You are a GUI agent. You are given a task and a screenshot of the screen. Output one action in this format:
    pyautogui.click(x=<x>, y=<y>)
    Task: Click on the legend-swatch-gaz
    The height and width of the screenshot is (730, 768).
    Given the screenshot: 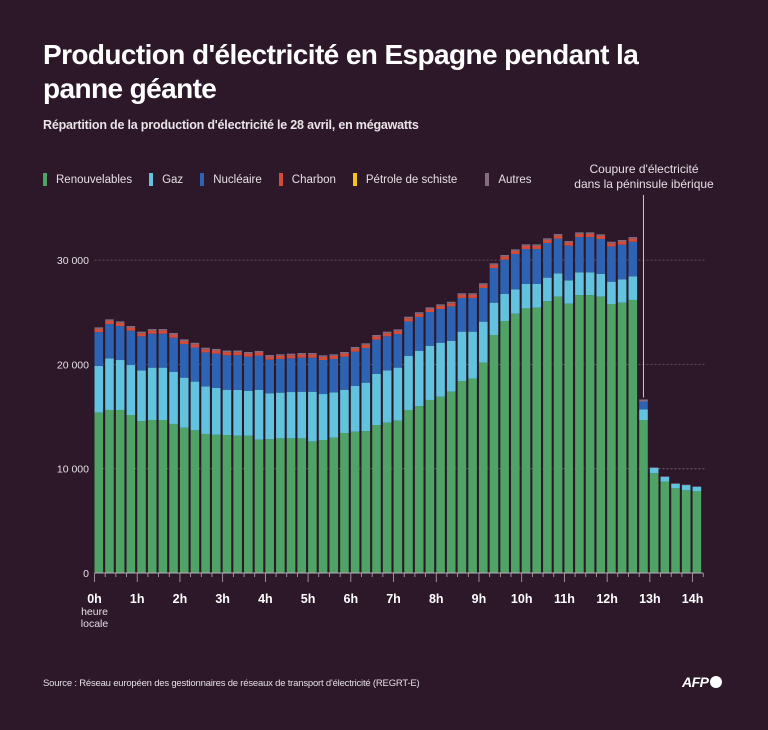 What is the action you would take?
    pyautogui.click(x=151, y=179)
    